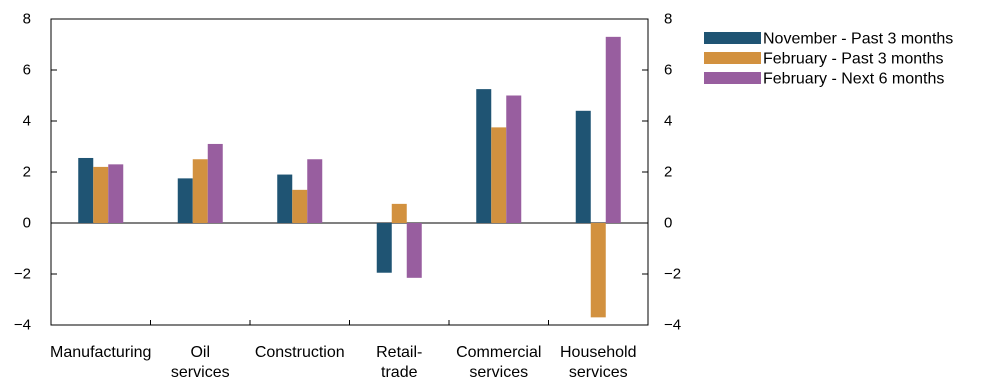 The width and height of the screenshot is (982, 381). Describe the element at coordinates (661, 172) in the screenshot. I see `right-y-axis: 8 6 4 2 0 −2 −4` at that location.